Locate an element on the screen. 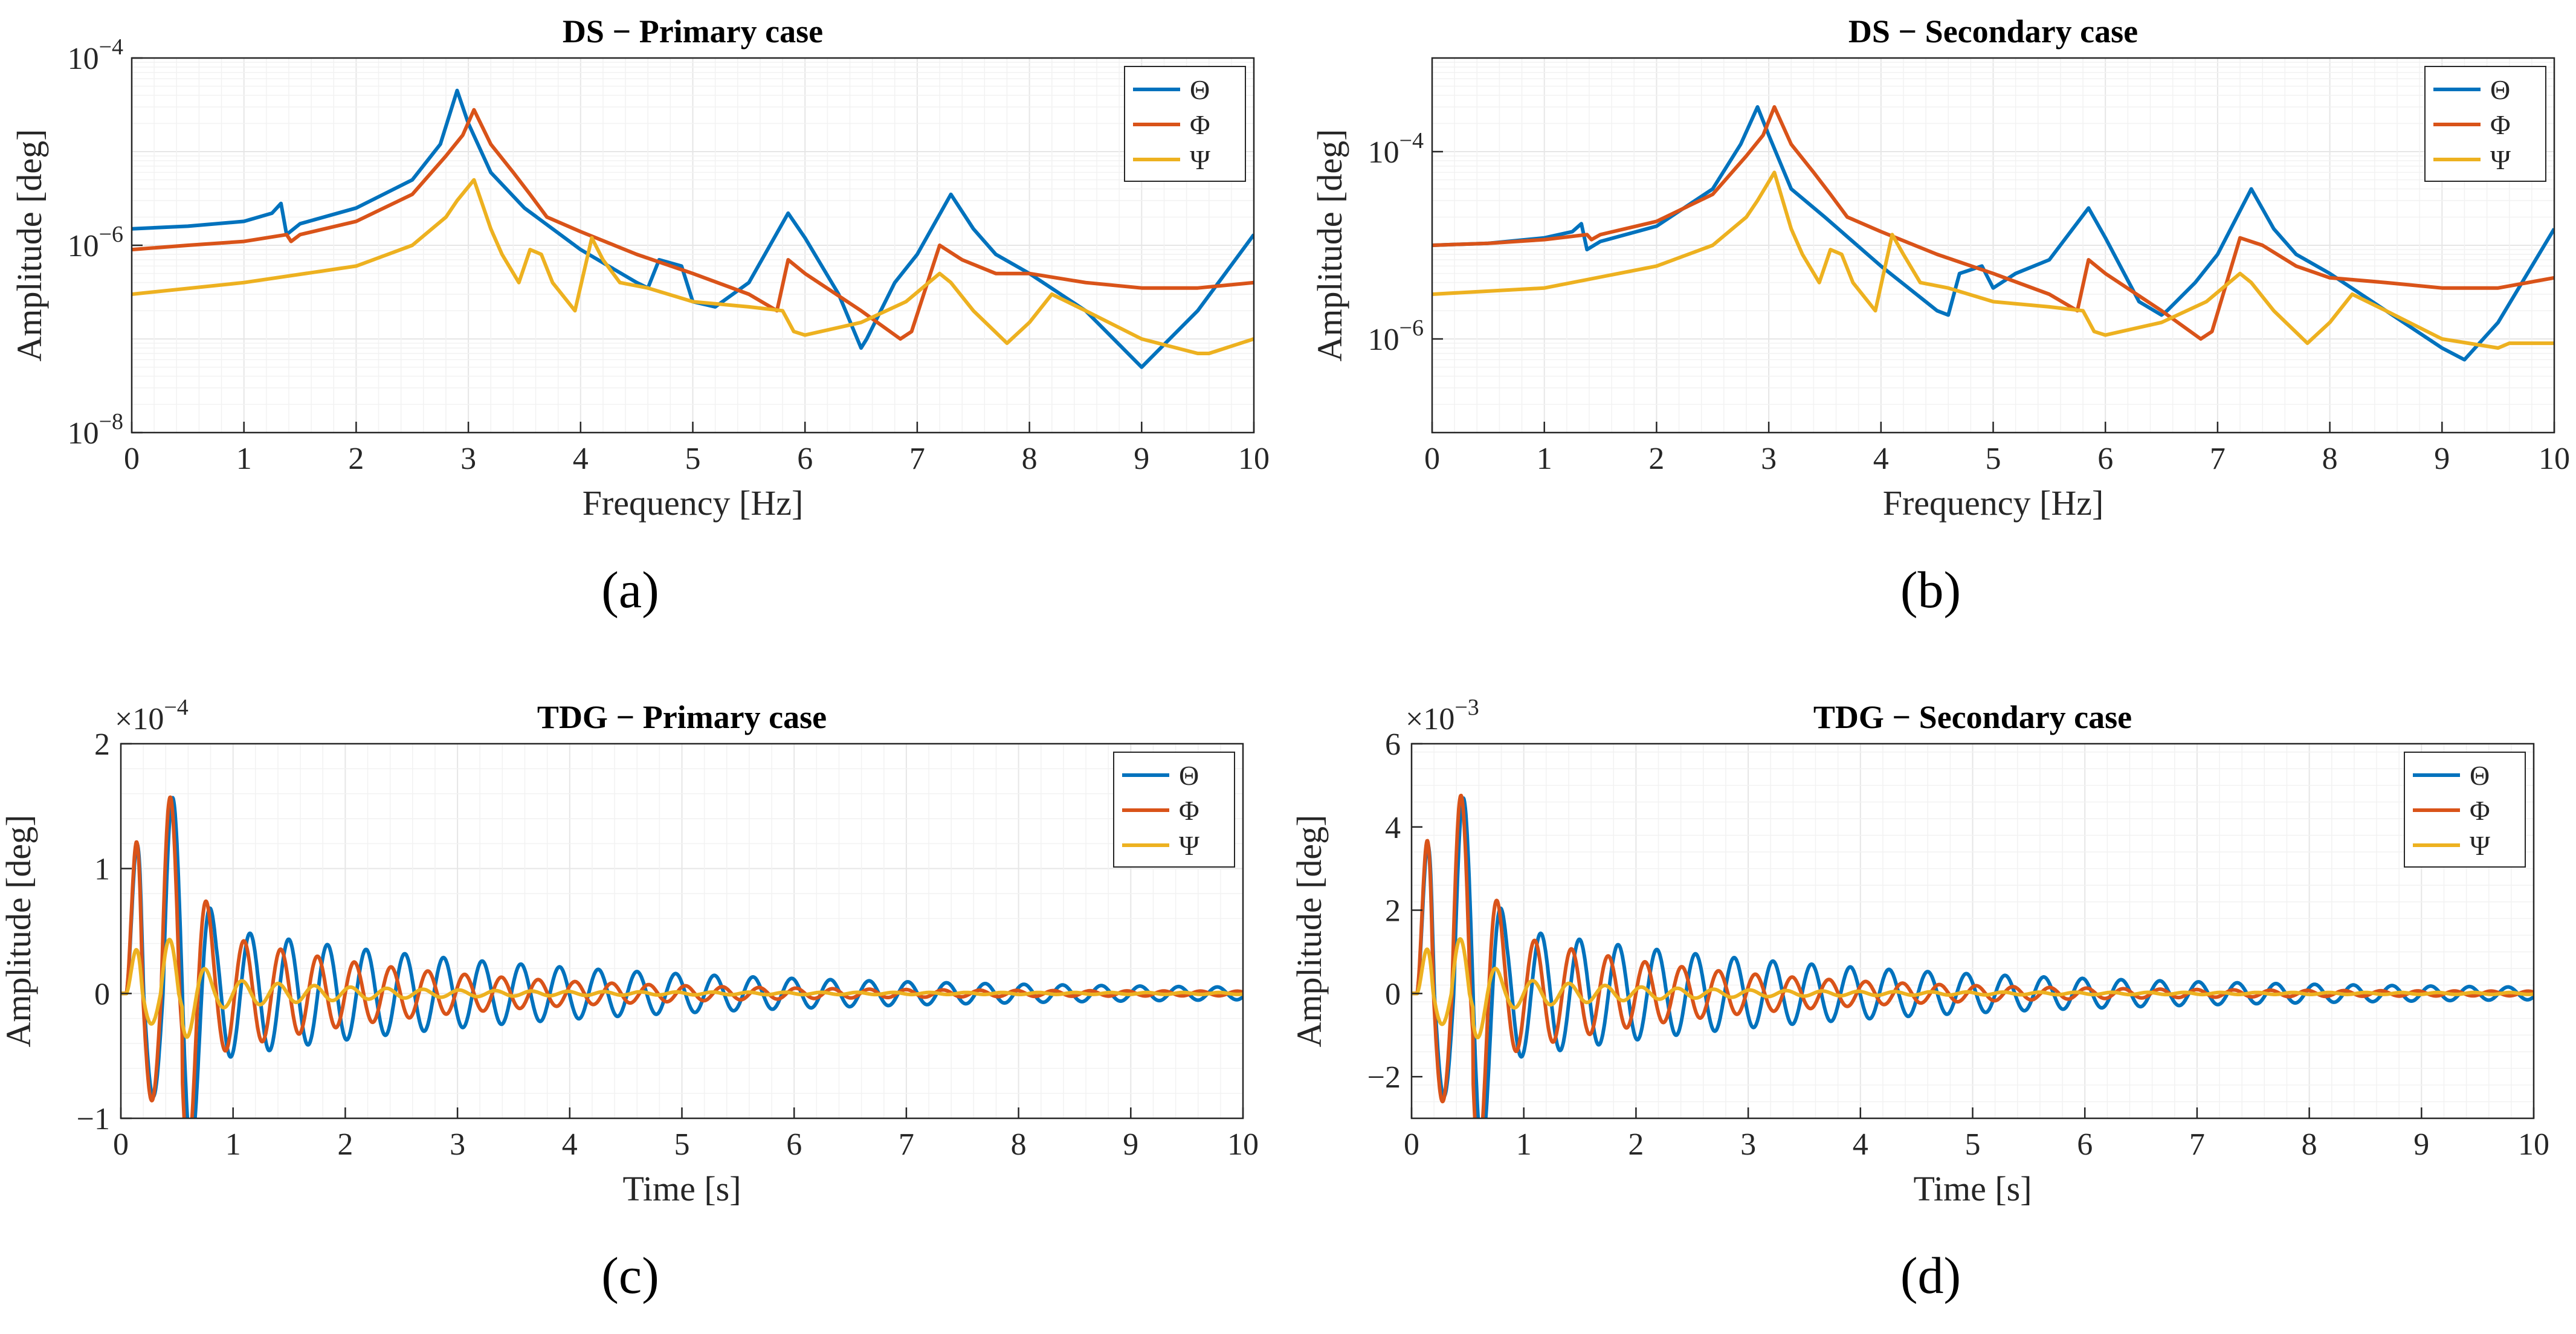  y-exponent-label: ×10⁻⁴ is located at coordinates (152, 715).